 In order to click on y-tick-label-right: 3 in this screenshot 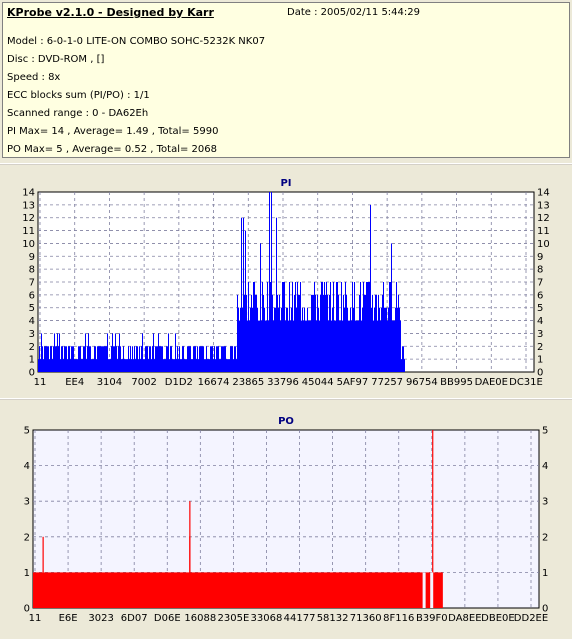, I will do `click(545, 502)`.